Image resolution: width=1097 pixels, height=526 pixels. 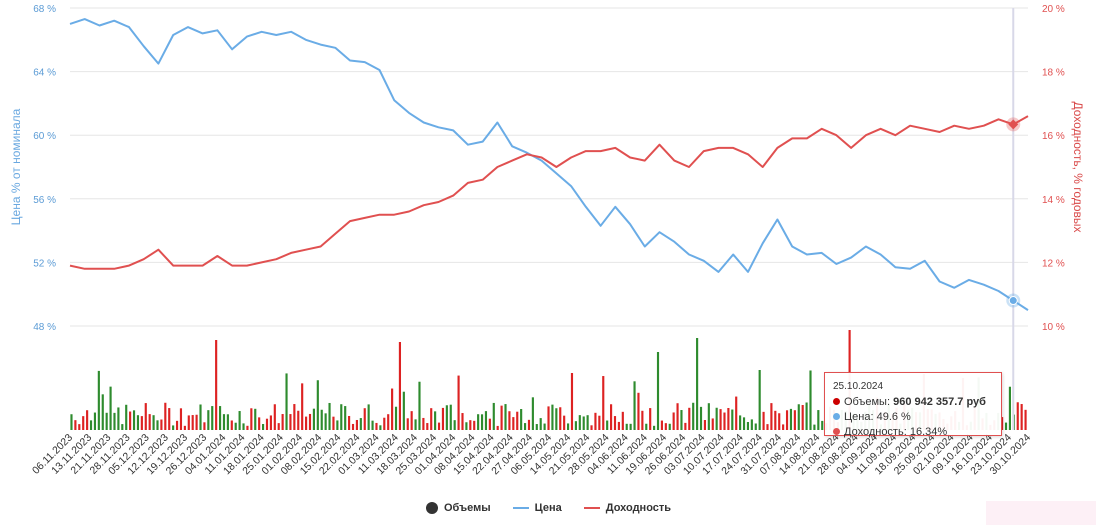 What do you see at coordinates (44, 263) in the screenshot?
I see `y-left-tick-label: 52 %` at bounding box center [44, 263].